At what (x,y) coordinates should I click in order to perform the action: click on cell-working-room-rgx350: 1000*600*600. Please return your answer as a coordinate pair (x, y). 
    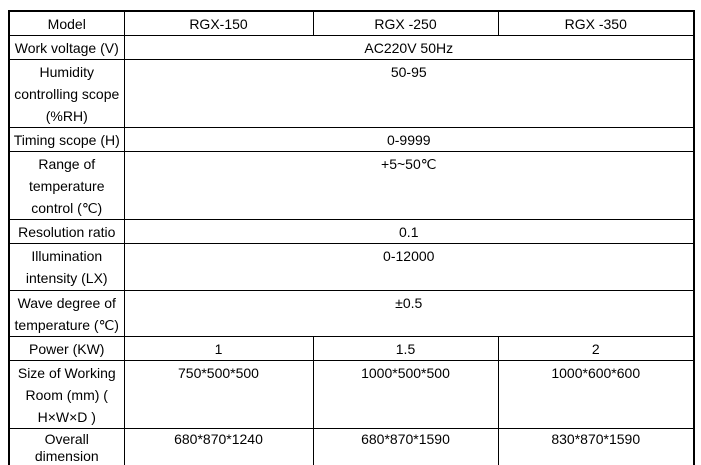
    Looking at the image, I should click on (596, 394).